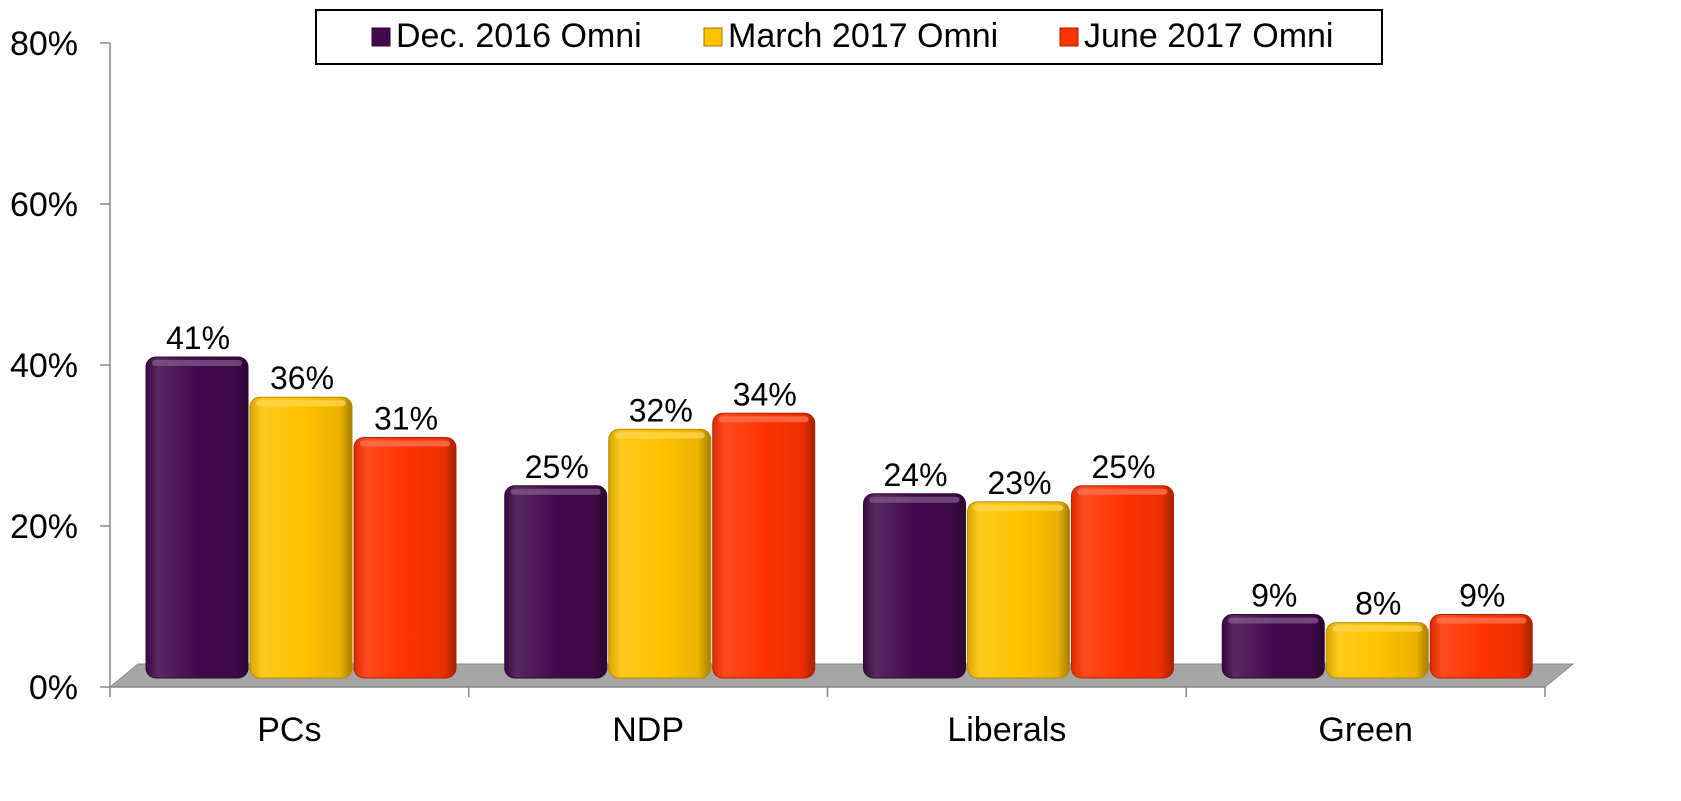  I want to click on y-tick-label: 60%, so click(44, 205).